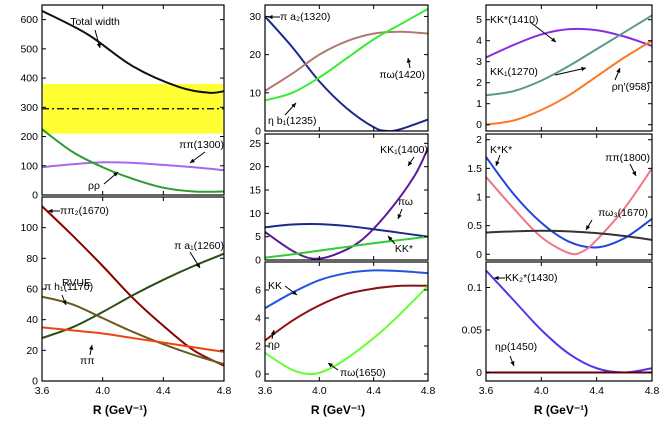 The image size is (661, 424). Describe the element at coordinates (479, 62) in the screenshot. I see `y-tick-label-p6: 3` at that location.